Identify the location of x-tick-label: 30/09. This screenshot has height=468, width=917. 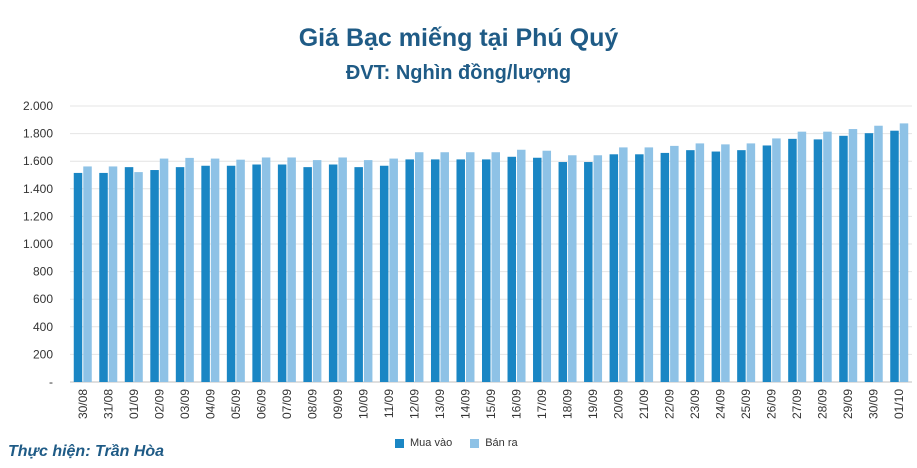
(874, 404).